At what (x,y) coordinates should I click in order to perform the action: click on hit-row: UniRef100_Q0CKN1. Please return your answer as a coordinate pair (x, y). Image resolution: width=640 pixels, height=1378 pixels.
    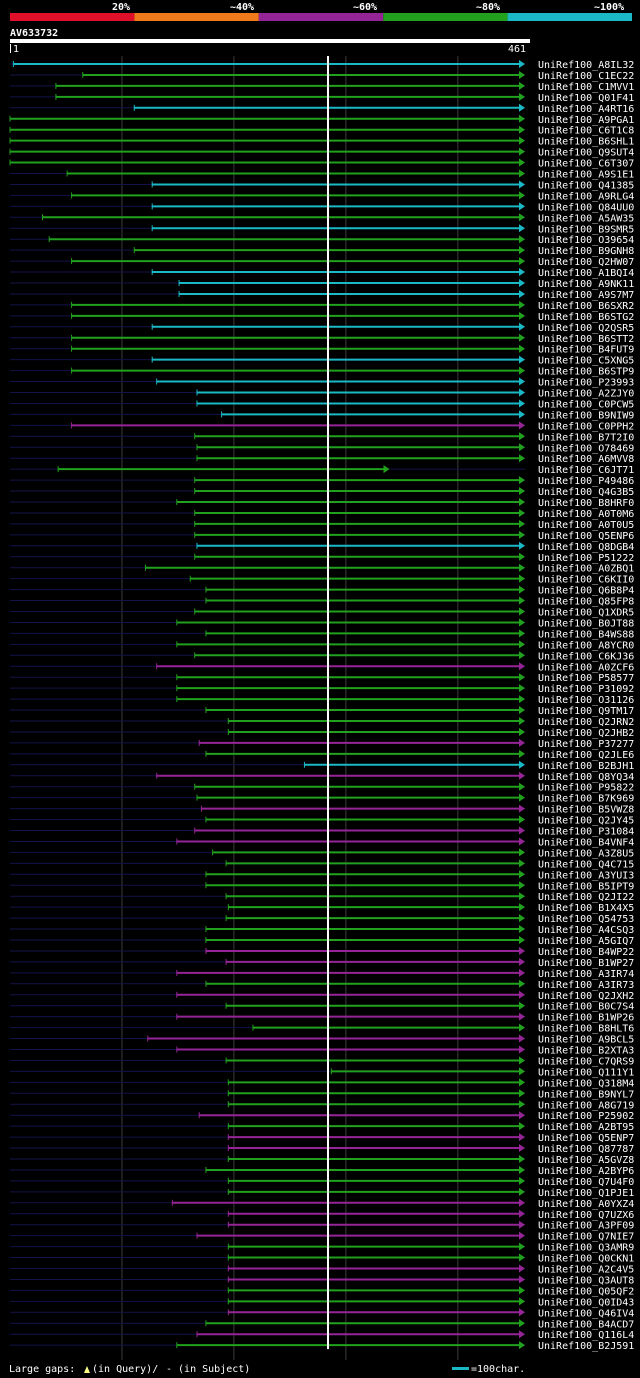
    Looking at the image, I should click on (322, 1259).